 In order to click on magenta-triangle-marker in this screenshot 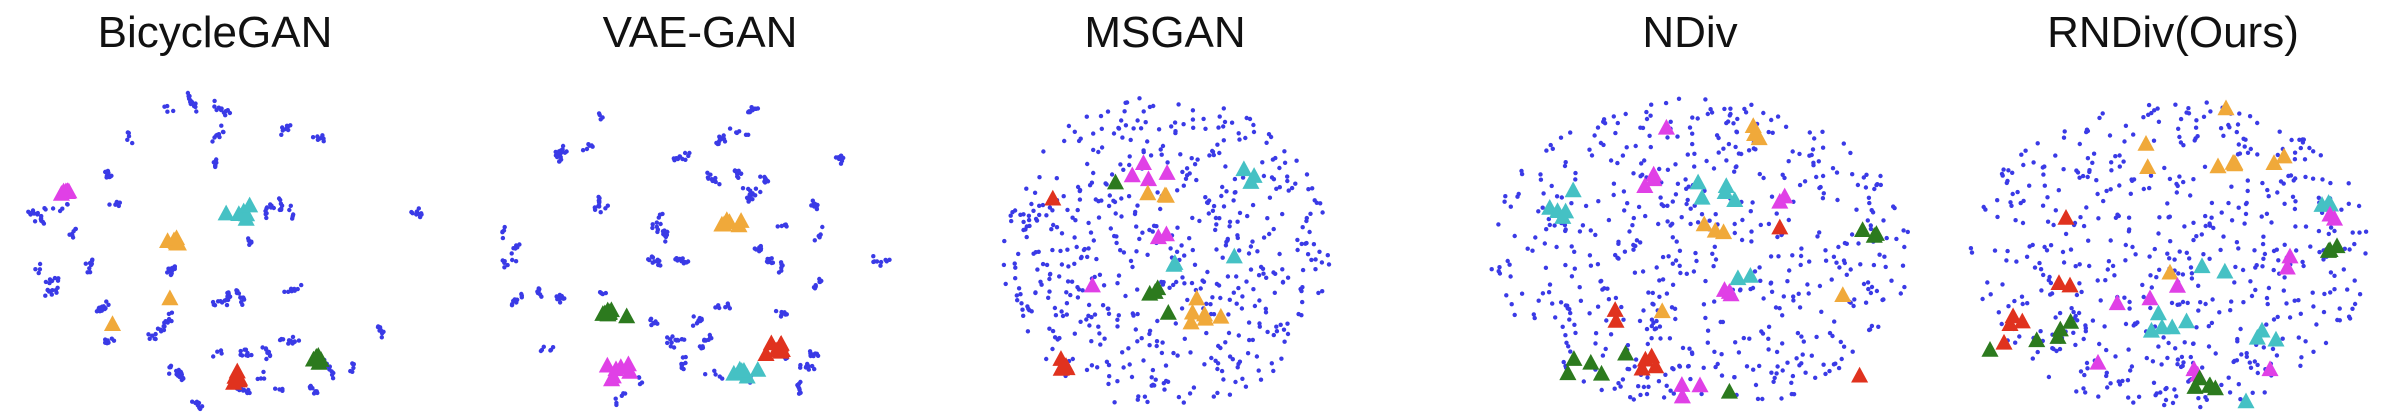, I will do `click(1166, 233)`.